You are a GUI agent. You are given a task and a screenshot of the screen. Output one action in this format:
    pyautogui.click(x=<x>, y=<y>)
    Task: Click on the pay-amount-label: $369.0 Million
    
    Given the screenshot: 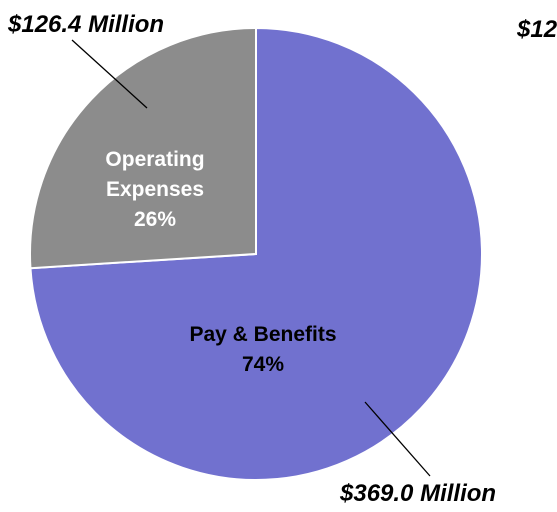 What is the action you would take?
    pyautogui.click(x=418, y=493)
    